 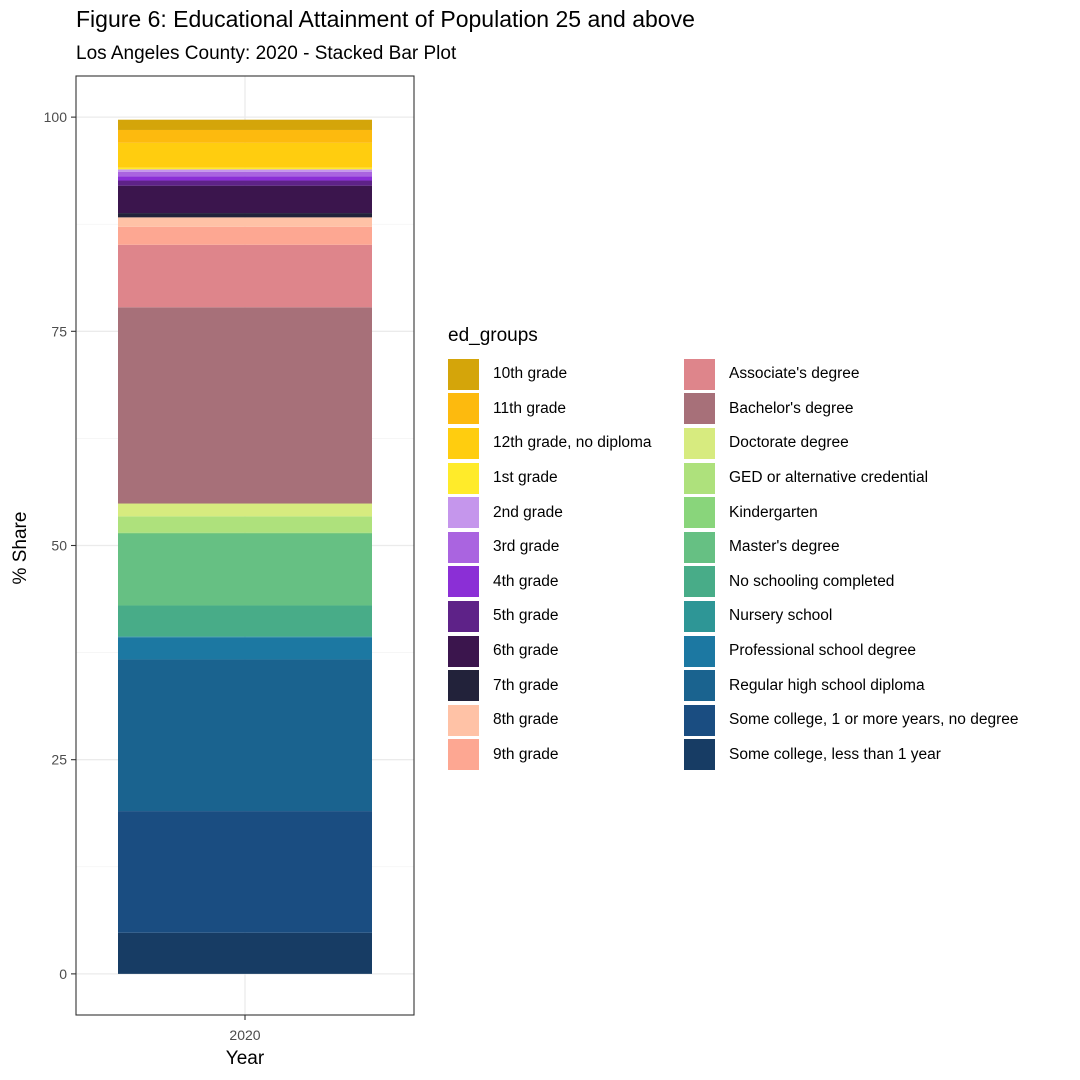 I want to click on legend-label: Nursery school, so click(x=781, y=616).